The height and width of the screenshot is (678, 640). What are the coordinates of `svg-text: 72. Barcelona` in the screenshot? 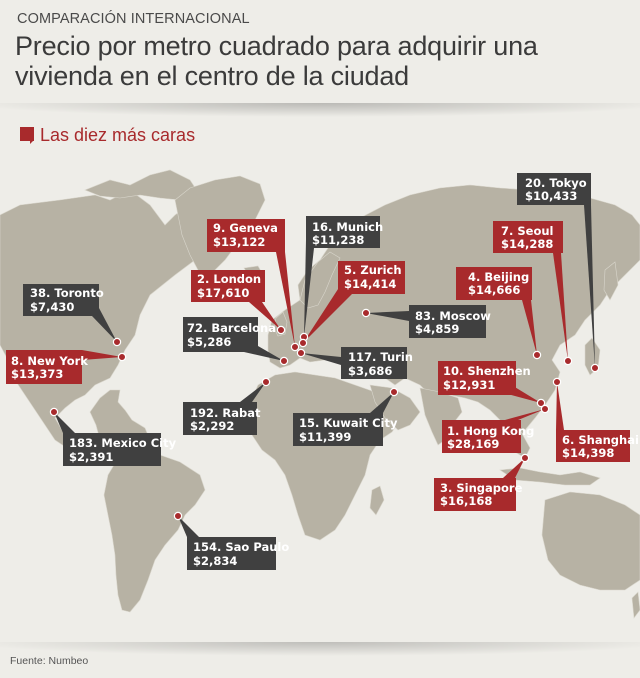 It's located at (231, 328).